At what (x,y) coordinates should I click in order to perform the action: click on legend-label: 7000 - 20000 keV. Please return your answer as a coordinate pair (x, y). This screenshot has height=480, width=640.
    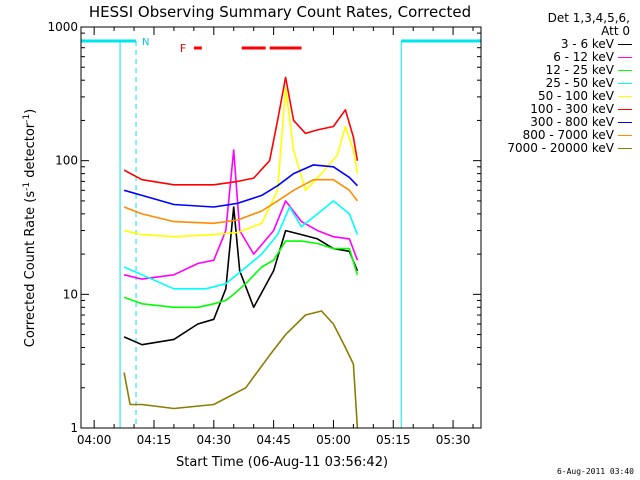
    Looking at the image, I should click on (560, 148).